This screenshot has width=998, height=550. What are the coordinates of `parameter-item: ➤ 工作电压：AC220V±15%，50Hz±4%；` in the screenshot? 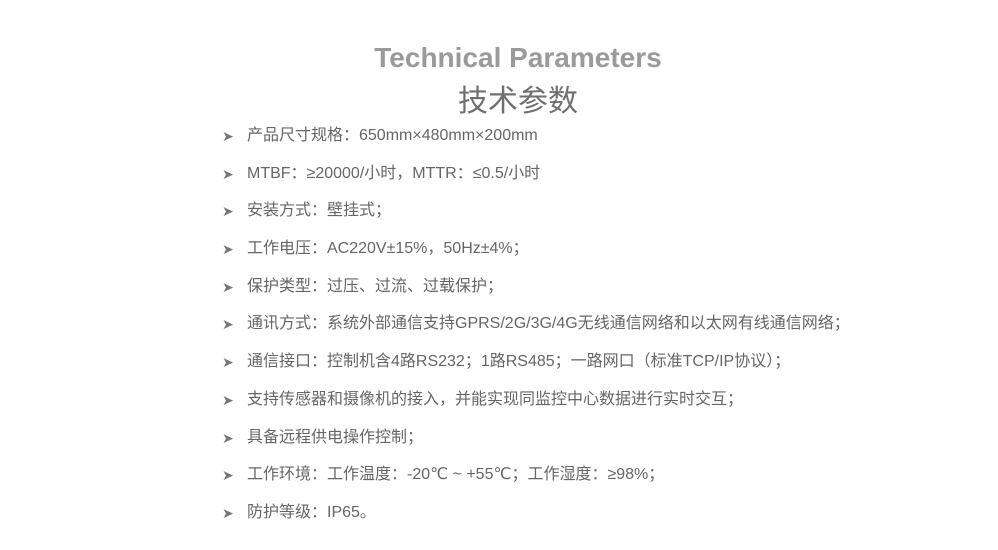 It's located at (536, 257).